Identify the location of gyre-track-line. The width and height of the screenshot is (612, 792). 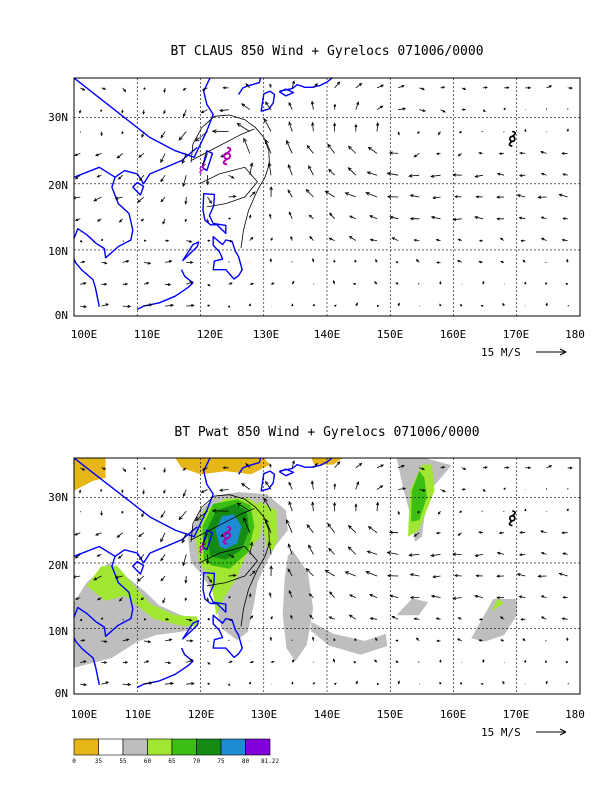
(228, 187).